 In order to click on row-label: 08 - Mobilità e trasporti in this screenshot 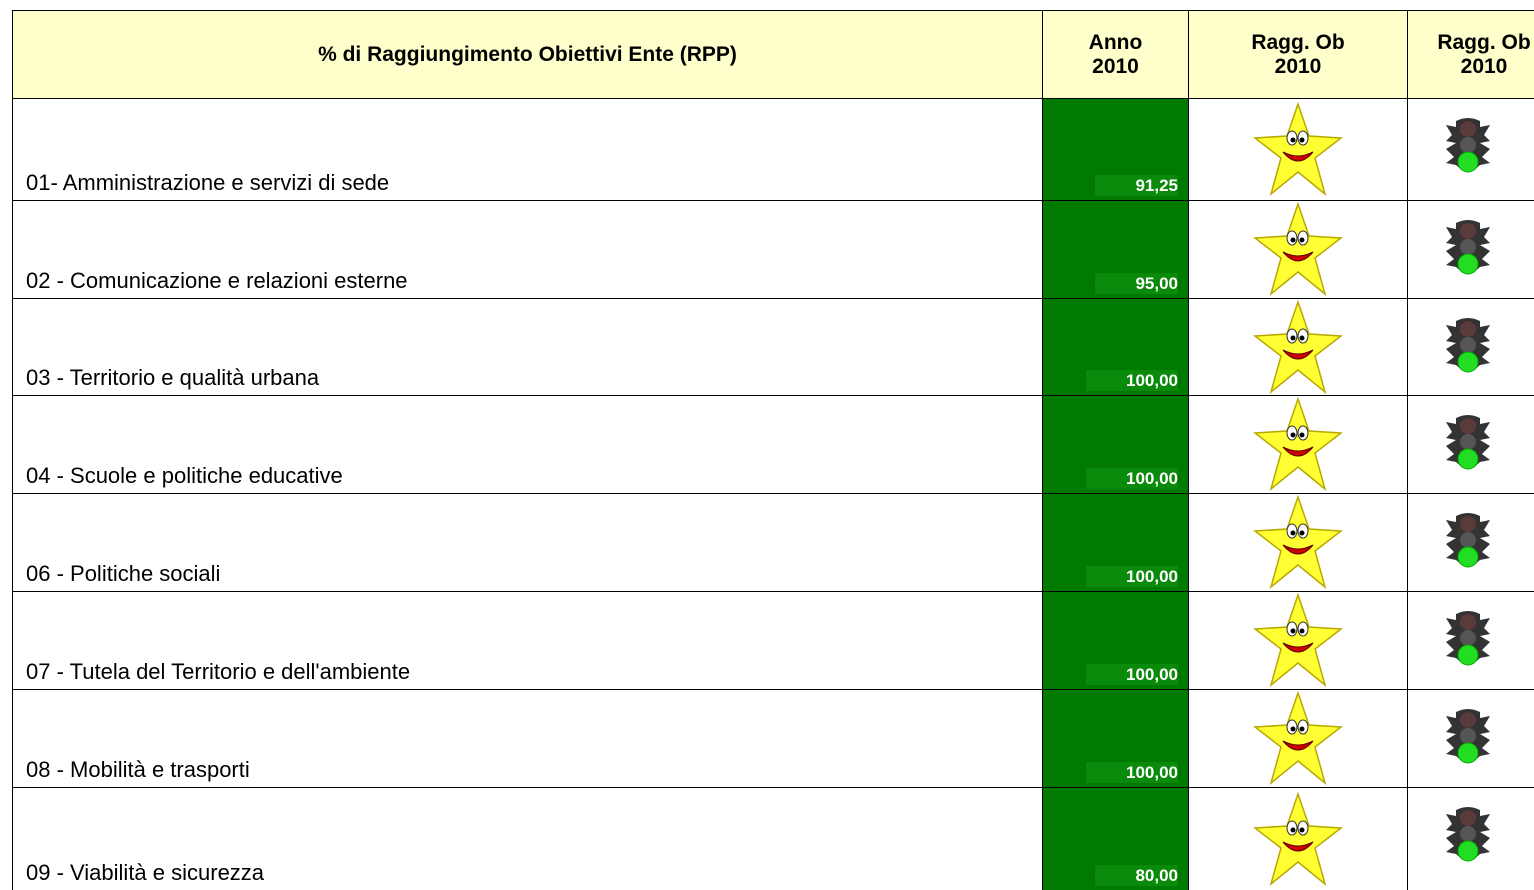, I will do `click(138, 769)`.